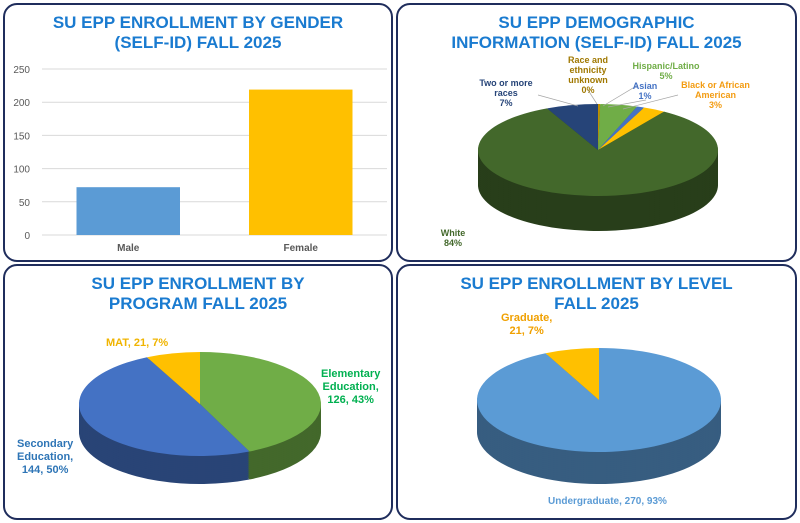 The height and width of the screenshot is (523, 800). Describe the element at coordinates (588, 75) in the screenshot. I see `label-unknown: Race and ethnicity unknown 0%` at that location.